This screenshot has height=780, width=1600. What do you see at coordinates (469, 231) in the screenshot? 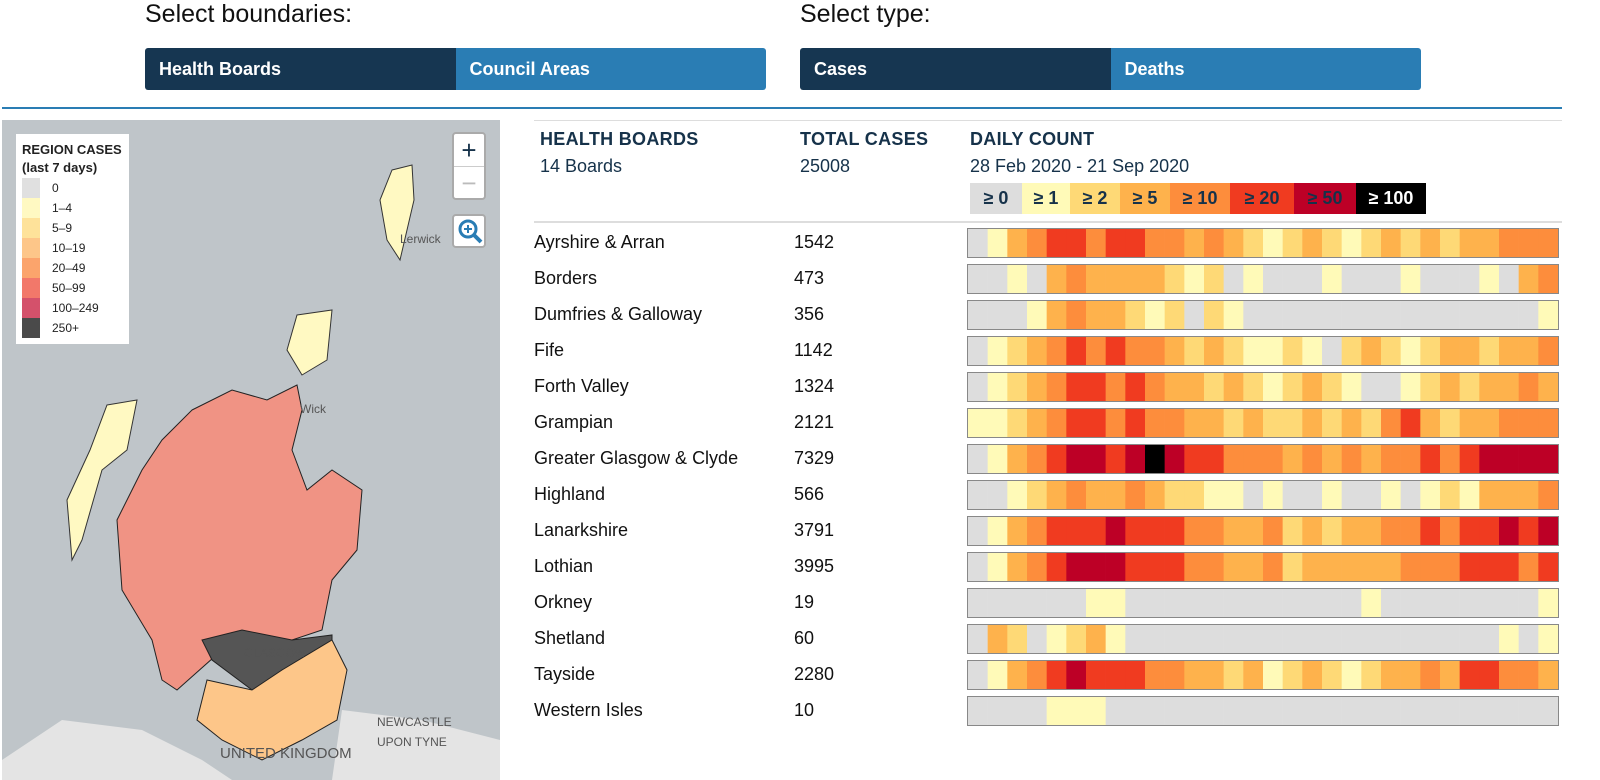
I see `zoom-fit` at bounding box center [469, 231].